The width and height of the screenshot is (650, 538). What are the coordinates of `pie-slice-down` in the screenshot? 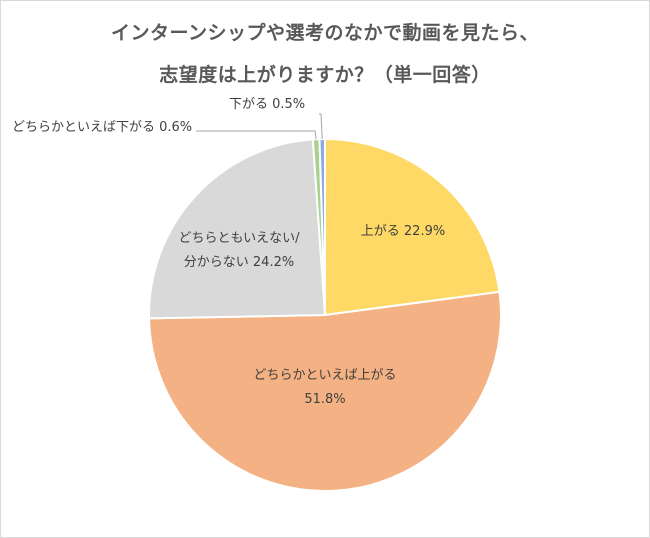 It's located at (322, 226).